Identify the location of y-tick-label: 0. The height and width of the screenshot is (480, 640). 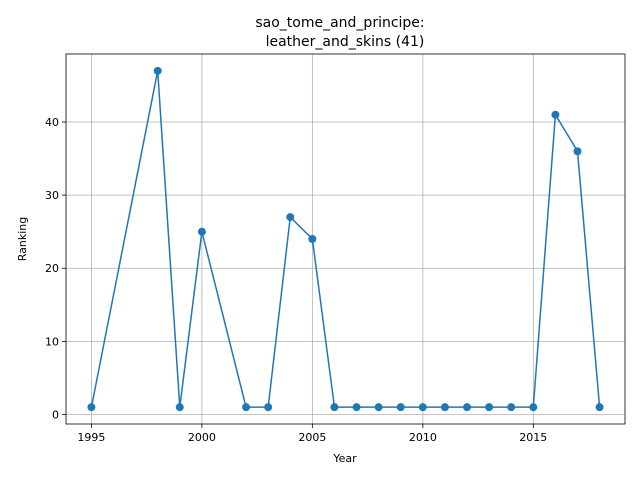
(55, 414).